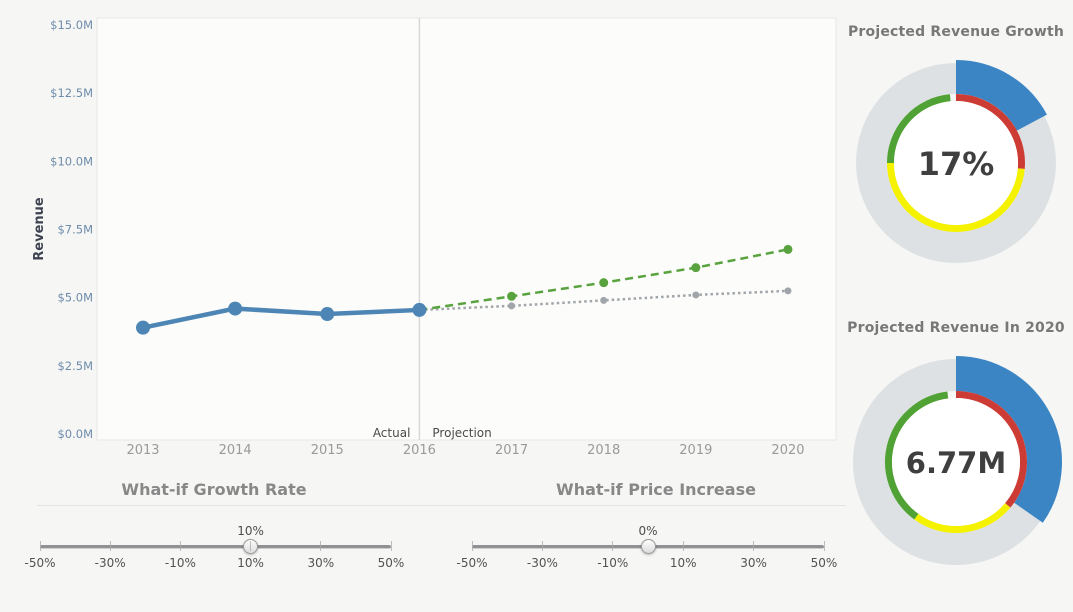 This screenshot has width=1073, height=612. I want to click on x-axis-tick-label: 2016, so click(419, 450).